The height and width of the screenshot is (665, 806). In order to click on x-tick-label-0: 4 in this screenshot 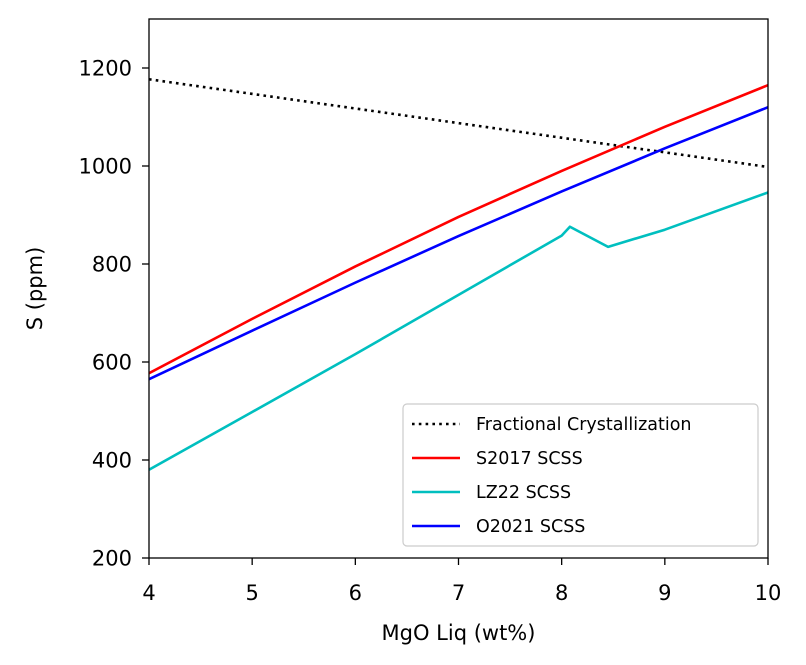, I will do `click(148, 593)`.